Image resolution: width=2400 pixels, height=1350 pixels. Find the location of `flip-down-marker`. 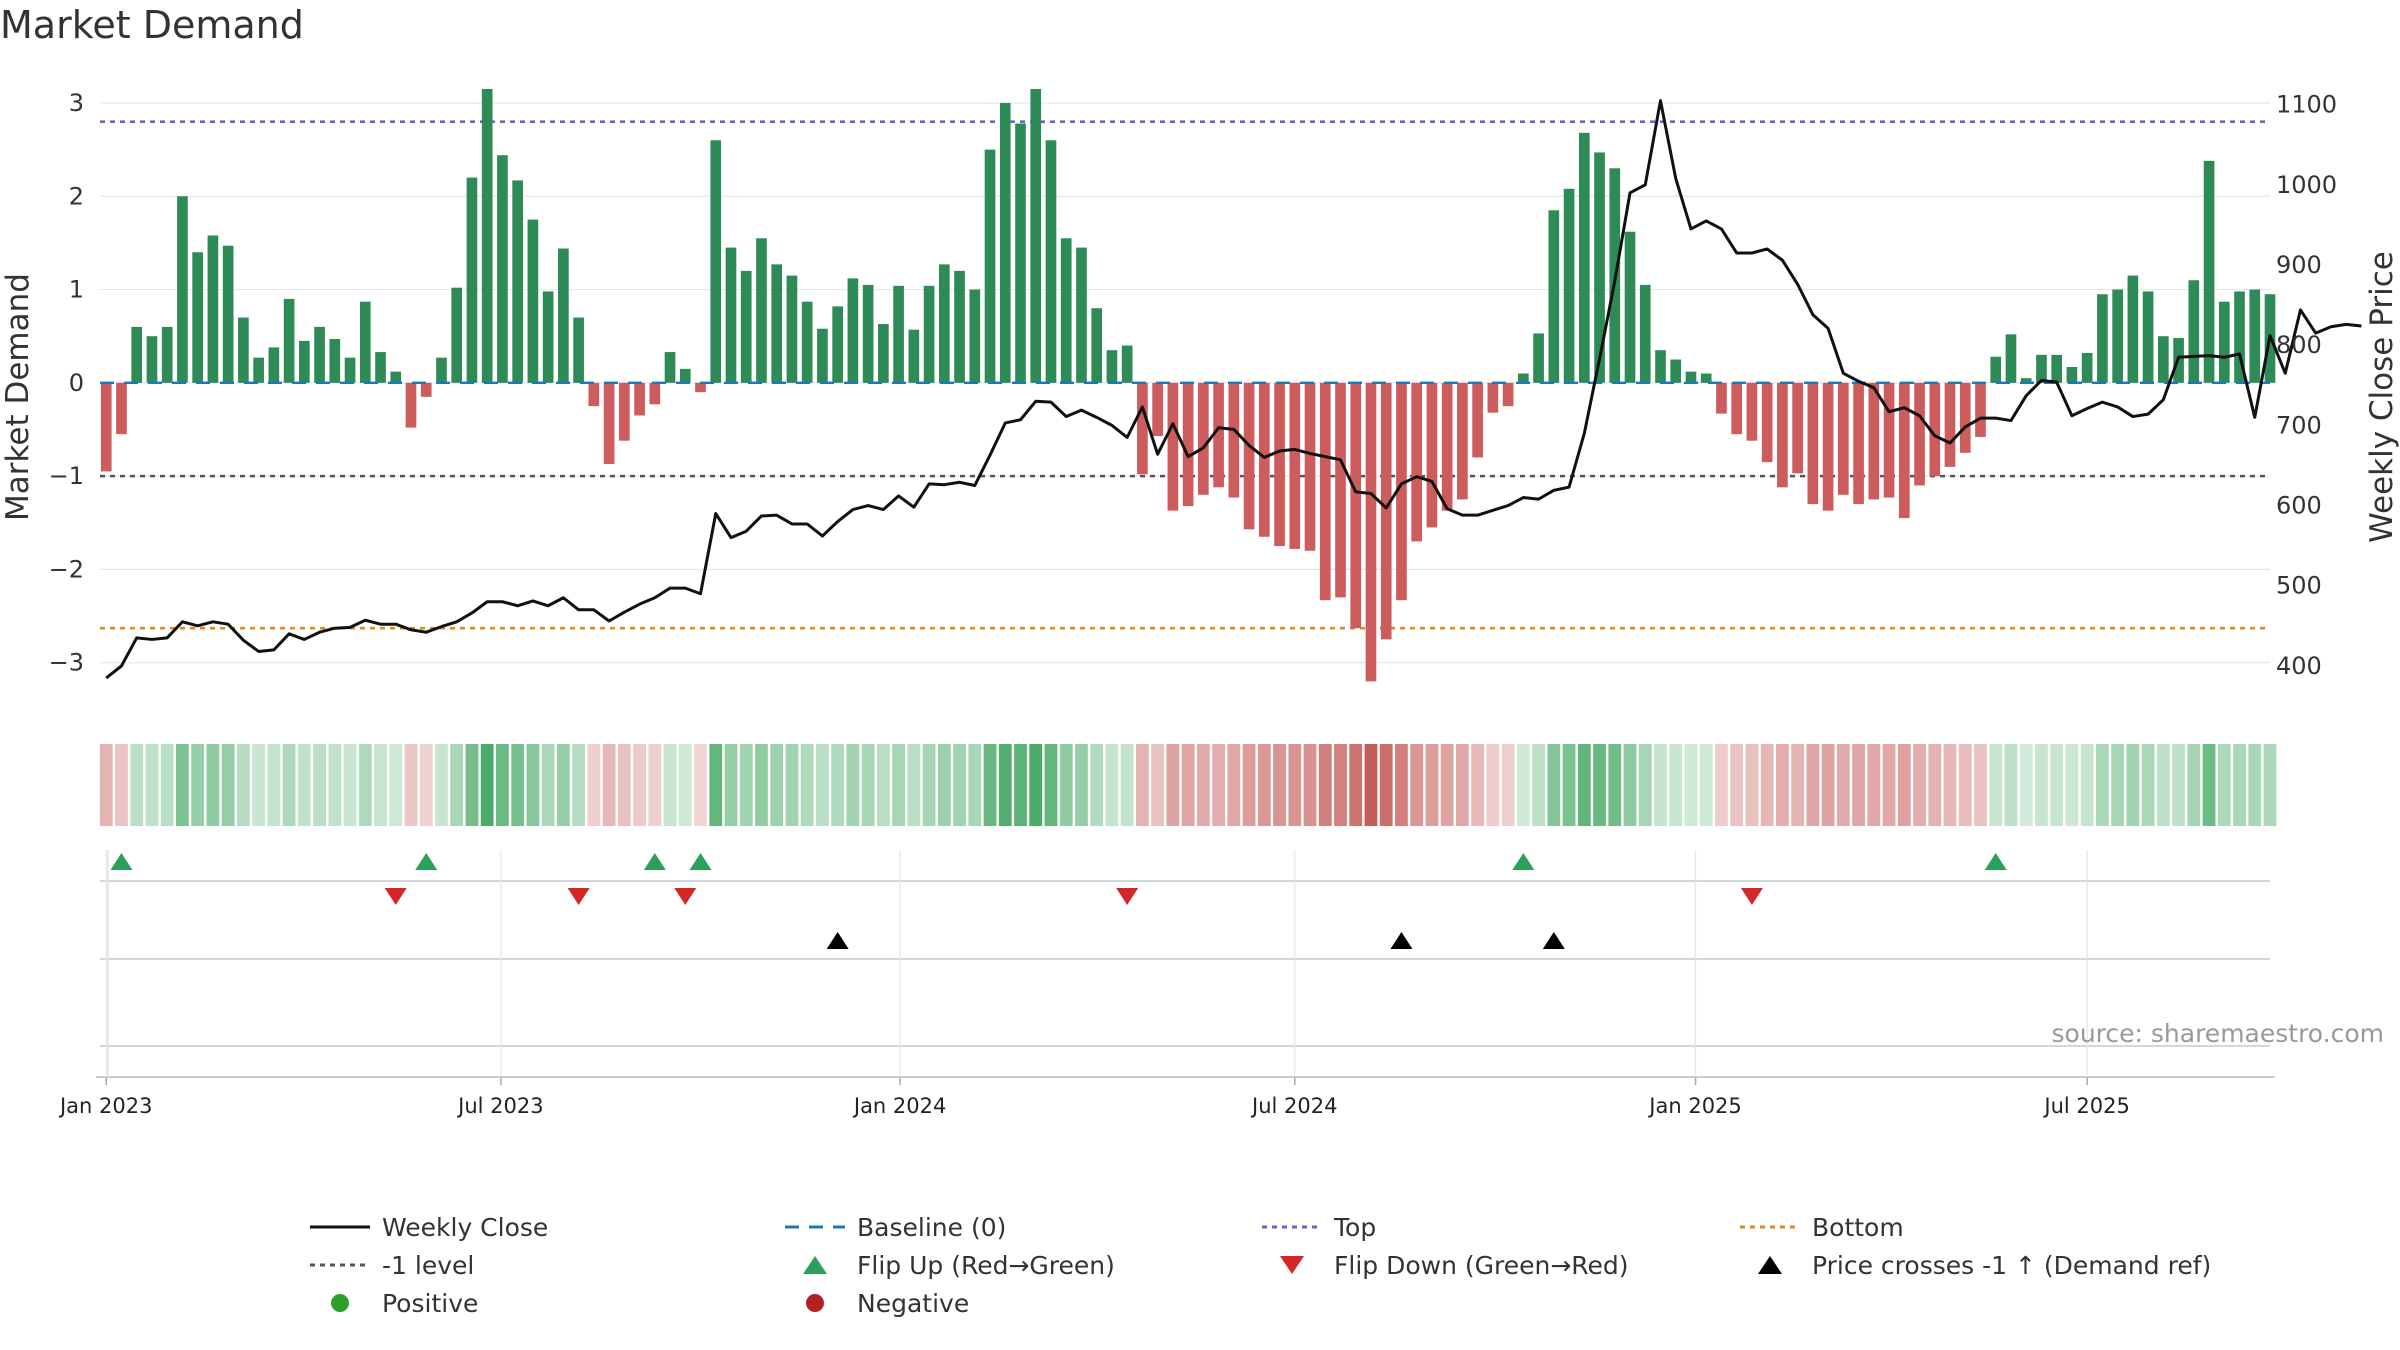

flip-down-marker is located at coordinates (1127, 896).